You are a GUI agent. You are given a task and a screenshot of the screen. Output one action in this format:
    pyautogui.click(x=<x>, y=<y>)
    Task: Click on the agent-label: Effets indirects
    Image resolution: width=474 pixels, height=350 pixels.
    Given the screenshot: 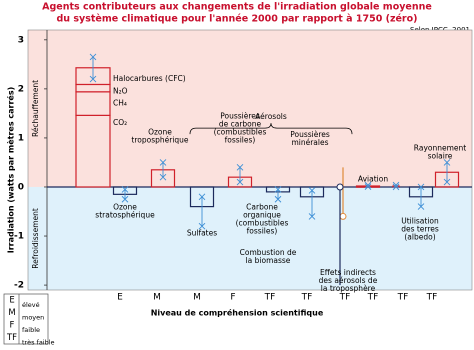 What is the action you would take?
    pyautogui.click(x=348, y=272)
    